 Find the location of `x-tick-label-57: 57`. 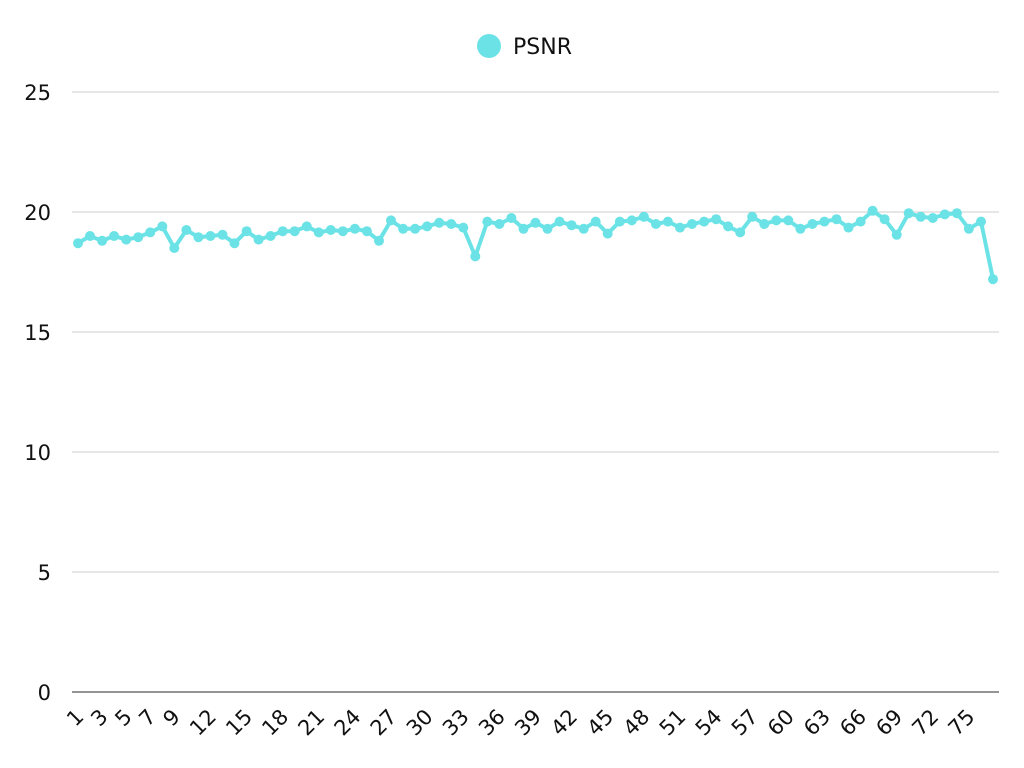

x-tick-label-57: 57 is located at coordinates (745, 723).